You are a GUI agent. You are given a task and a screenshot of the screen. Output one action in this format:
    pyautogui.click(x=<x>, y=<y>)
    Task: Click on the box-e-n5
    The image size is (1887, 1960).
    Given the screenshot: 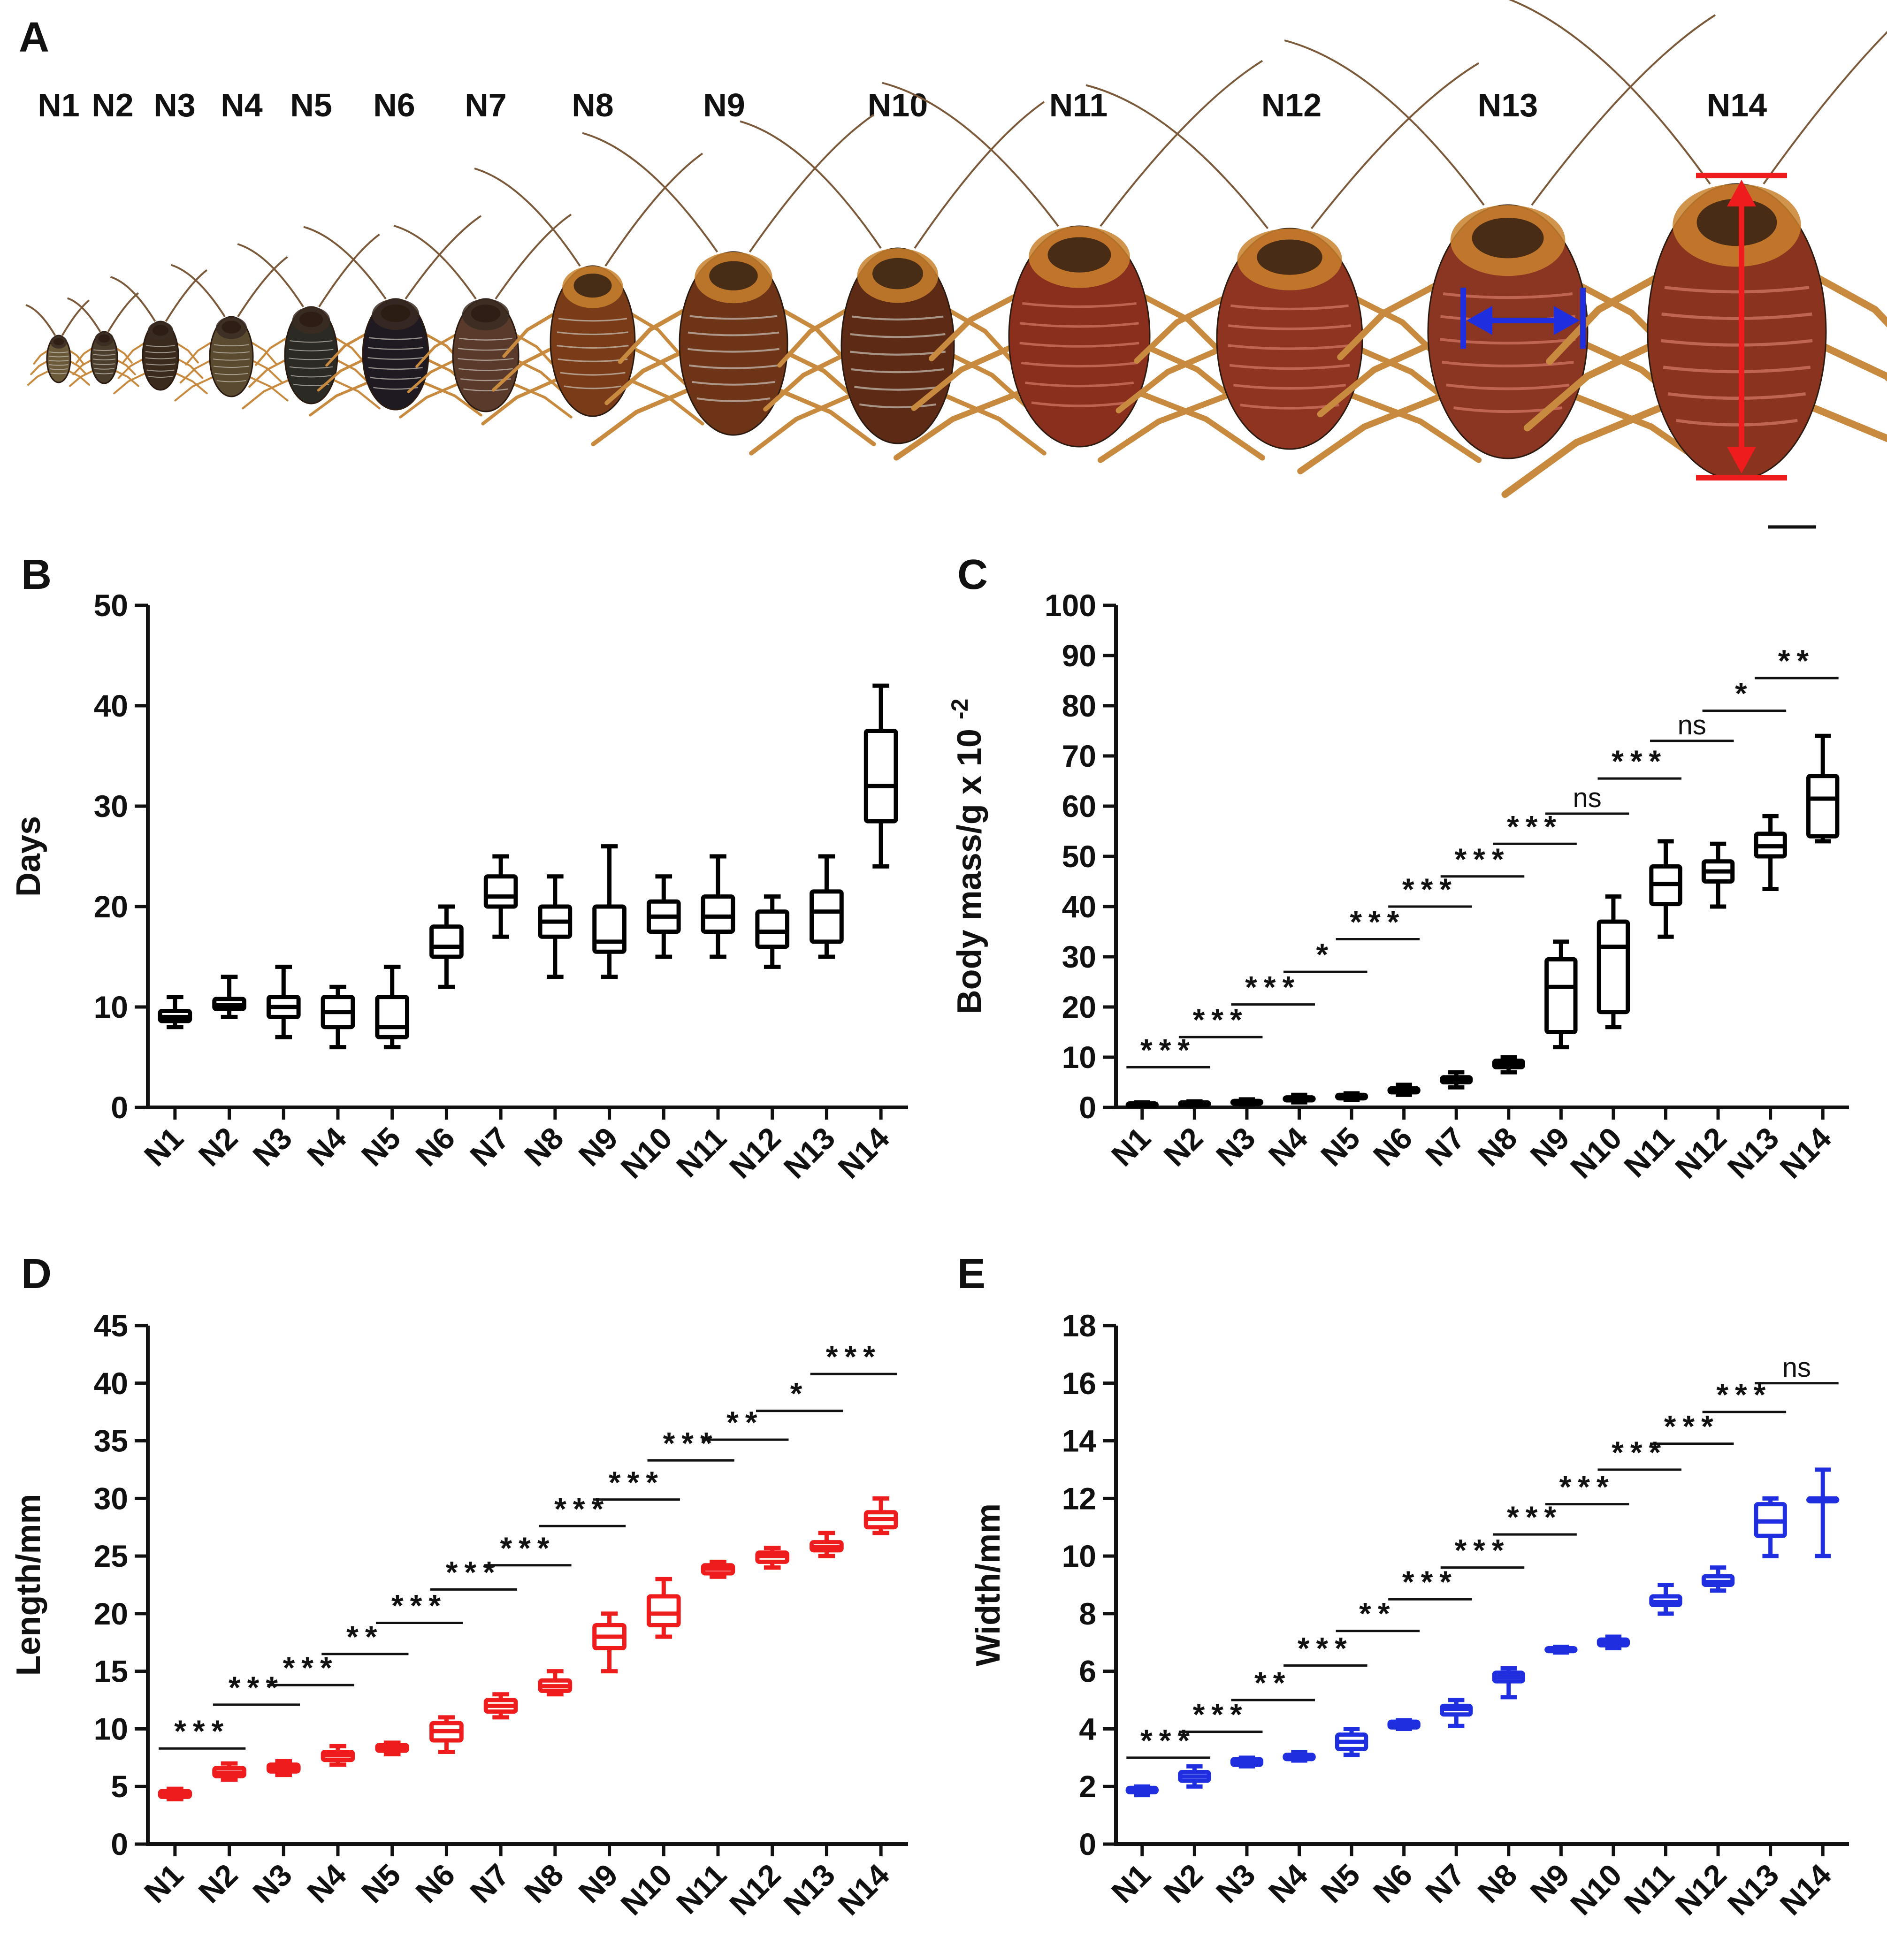 What is the action you would take?
    pyautogui.click(x=1351, y=1741)
    